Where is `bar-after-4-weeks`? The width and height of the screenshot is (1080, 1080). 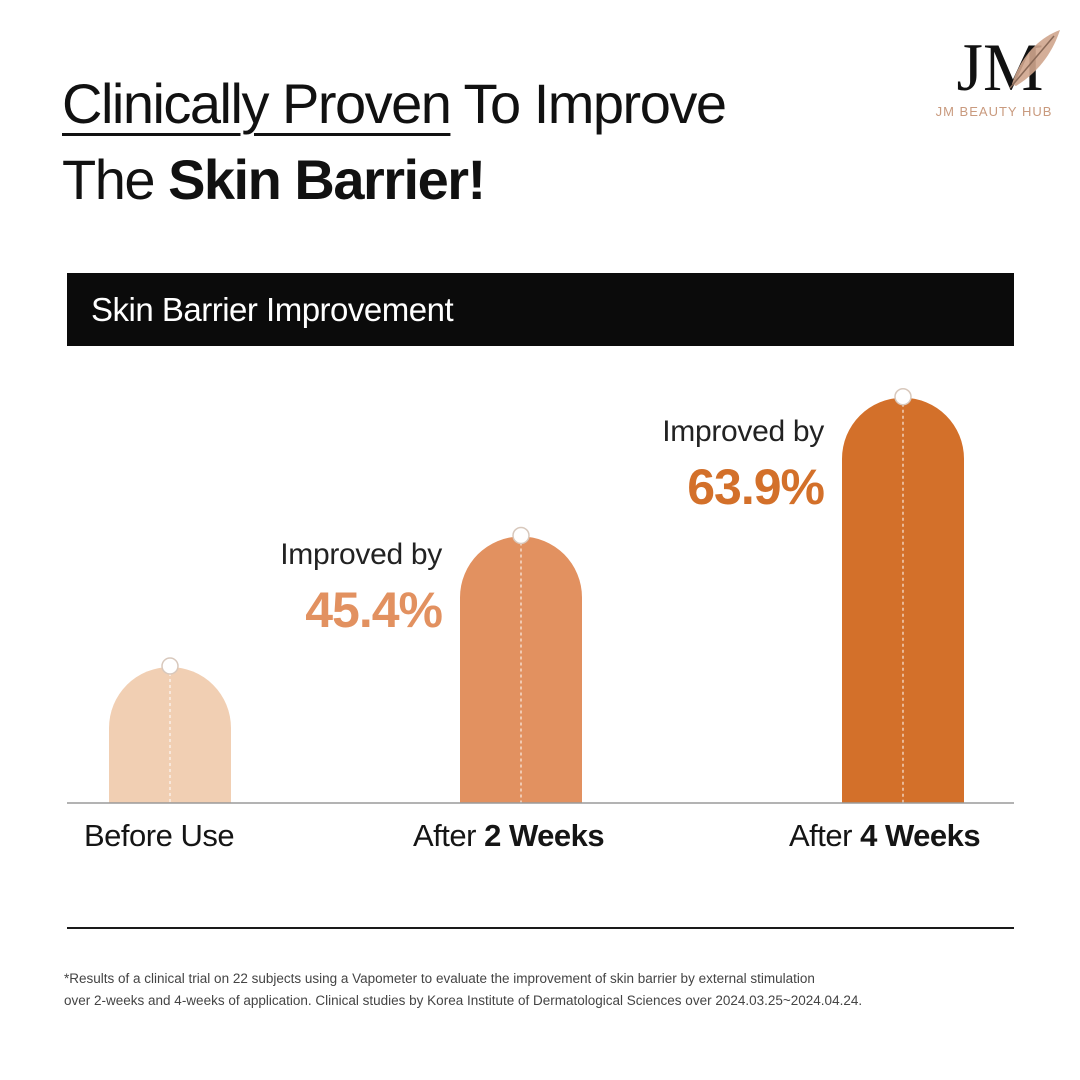
bar-after-4-weeks is located at coordinates (903, 600).